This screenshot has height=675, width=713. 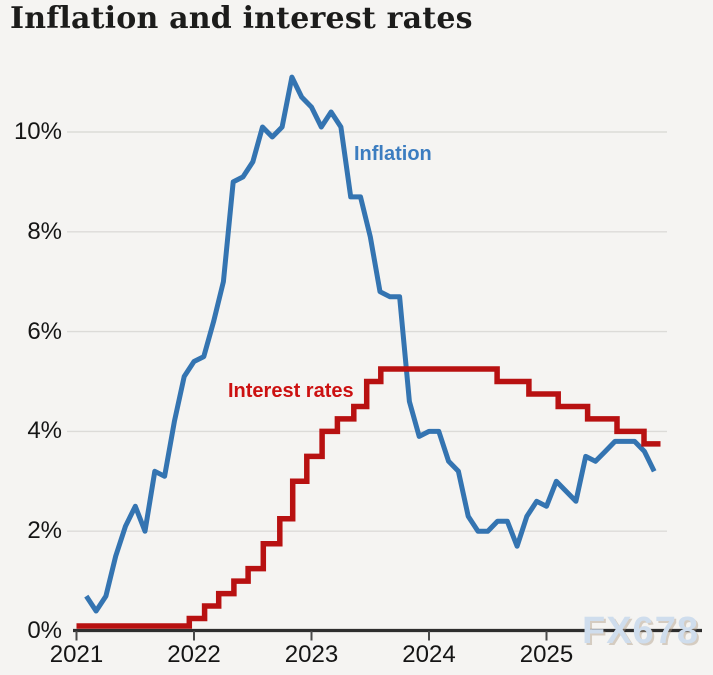 What do you see at coordinates (44, 231) in the screenshot?
I see `y-axis-label: 8%` at bounding box center [44, 231].